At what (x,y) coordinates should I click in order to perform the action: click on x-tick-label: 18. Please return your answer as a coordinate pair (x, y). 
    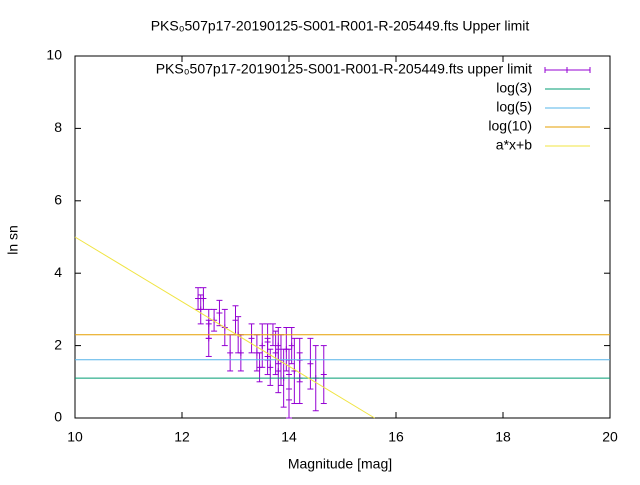
    Looking at the image, I should click on (503, 437).